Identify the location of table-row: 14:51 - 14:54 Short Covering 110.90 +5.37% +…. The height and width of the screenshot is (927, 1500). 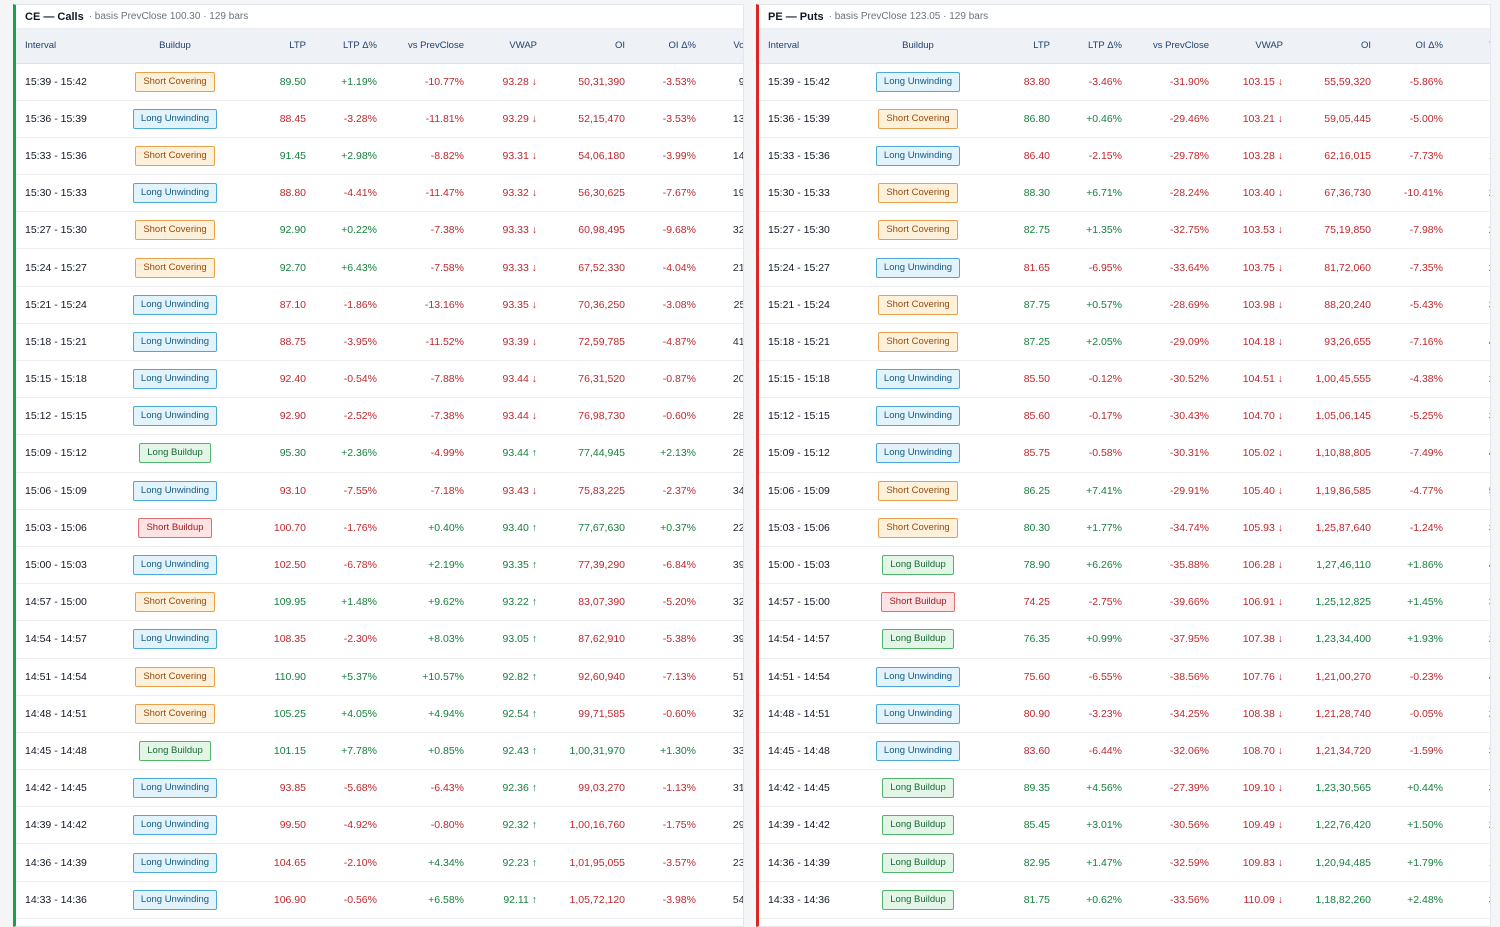
(379, 677).